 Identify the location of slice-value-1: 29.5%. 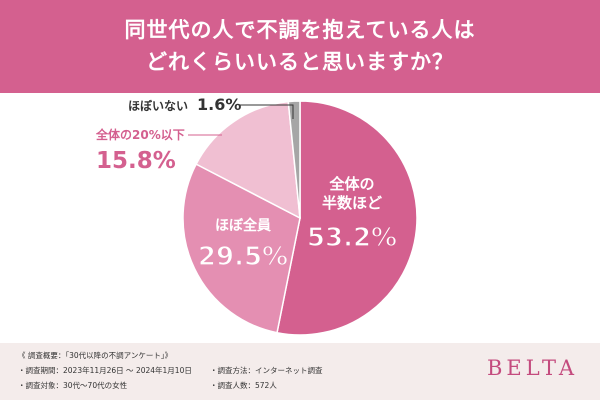
(243, 257).